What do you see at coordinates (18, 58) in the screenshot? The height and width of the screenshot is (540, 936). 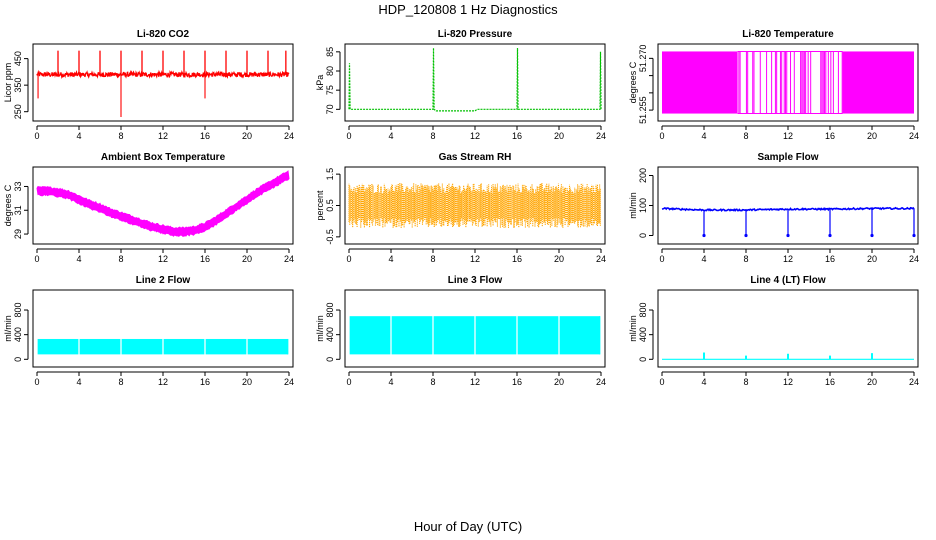 I see `y-tick-label: 450` at bounding box center [18, 58].